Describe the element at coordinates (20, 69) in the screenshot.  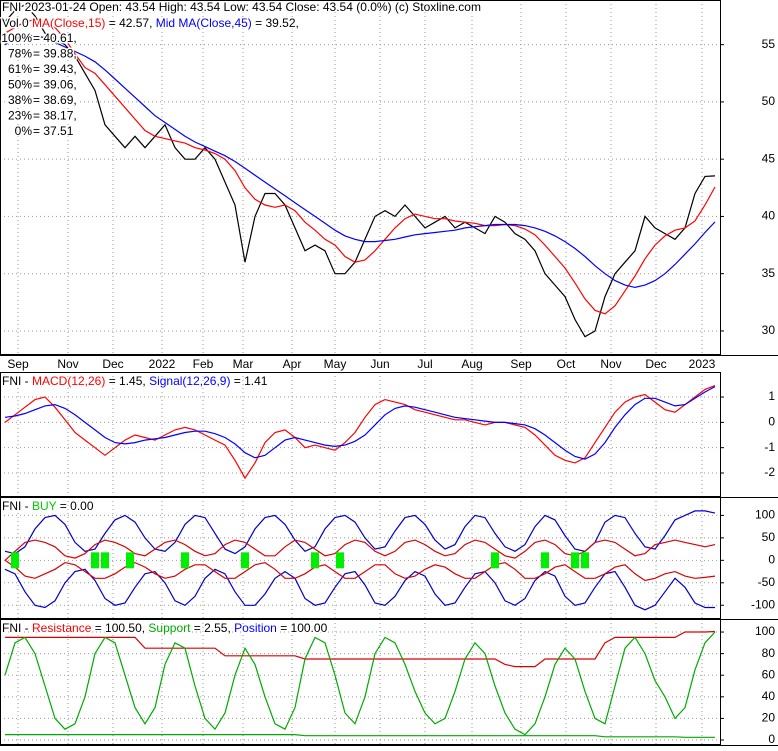
I see `level-label: 61%` at that location.